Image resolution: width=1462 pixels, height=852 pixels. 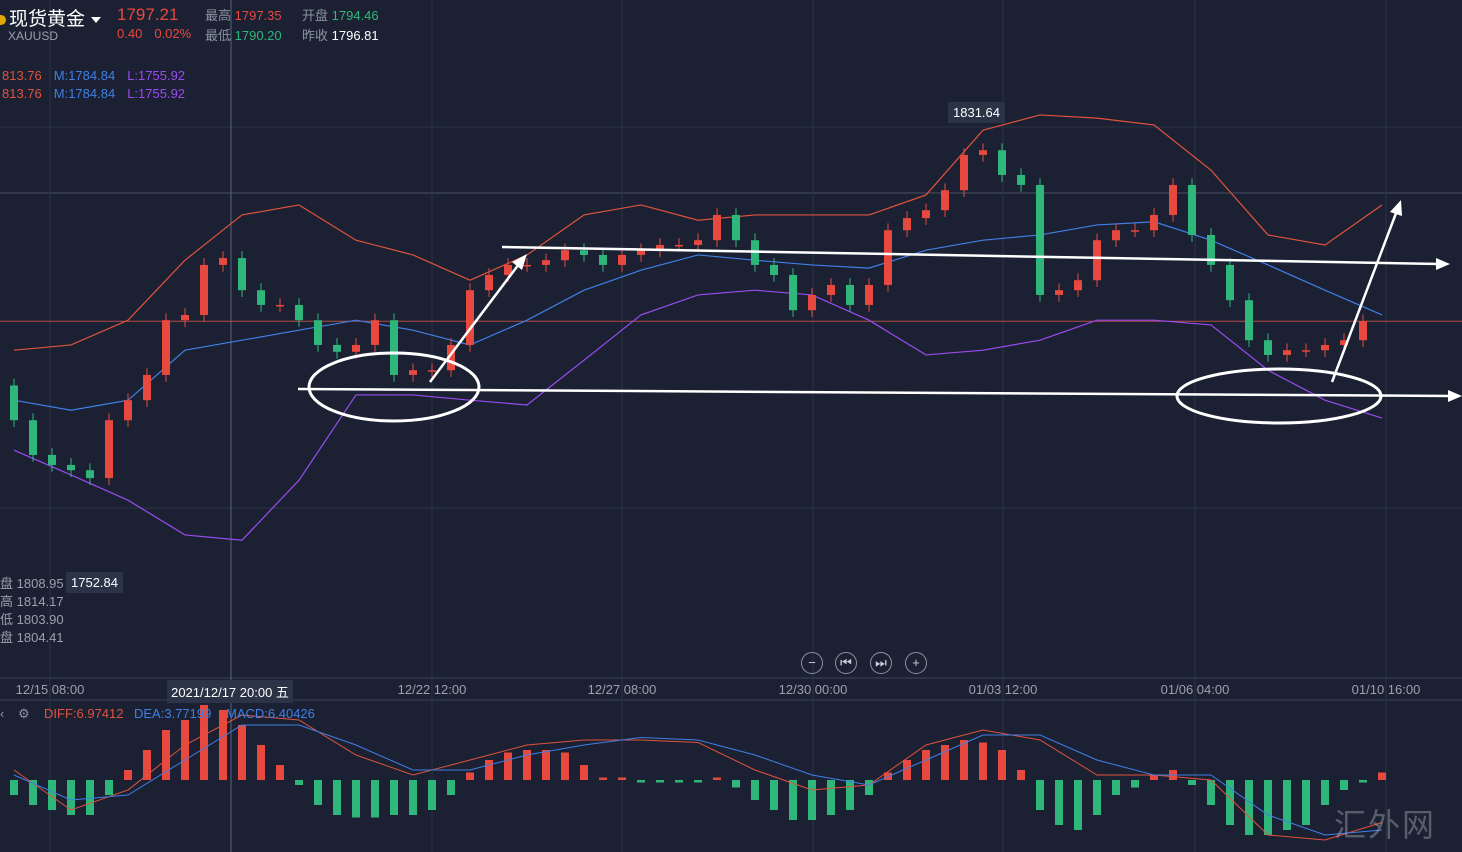 I want to click on crosshair-open: 盘 1808.95, so click(x=32, y=582).